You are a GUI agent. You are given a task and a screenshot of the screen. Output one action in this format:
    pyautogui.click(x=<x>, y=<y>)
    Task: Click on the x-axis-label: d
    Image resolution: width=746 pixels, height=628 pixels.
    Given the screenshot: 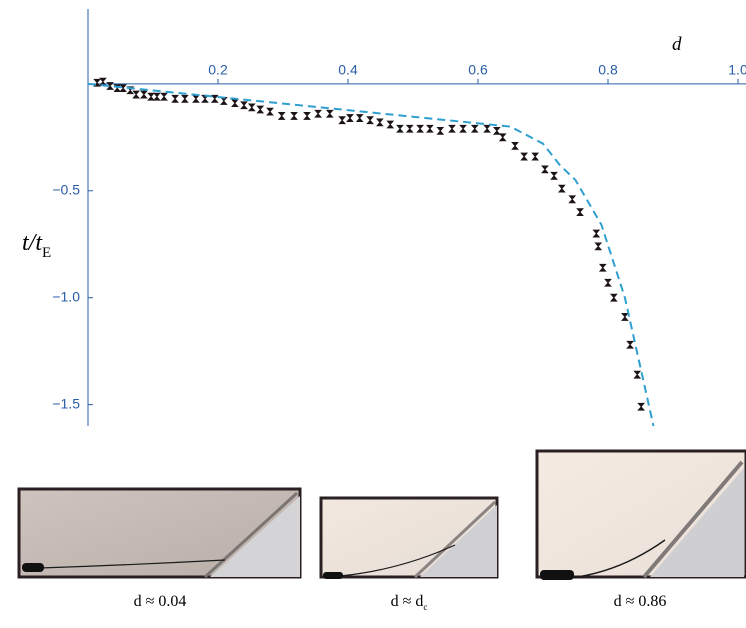 What is the action you would take?
    pyautogui.click(x=677, y=44)
    